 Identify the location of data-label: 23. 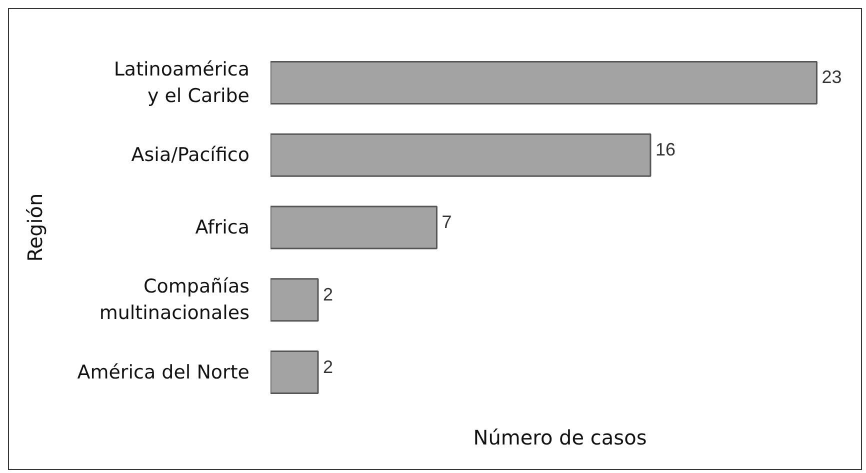
(832, 77).